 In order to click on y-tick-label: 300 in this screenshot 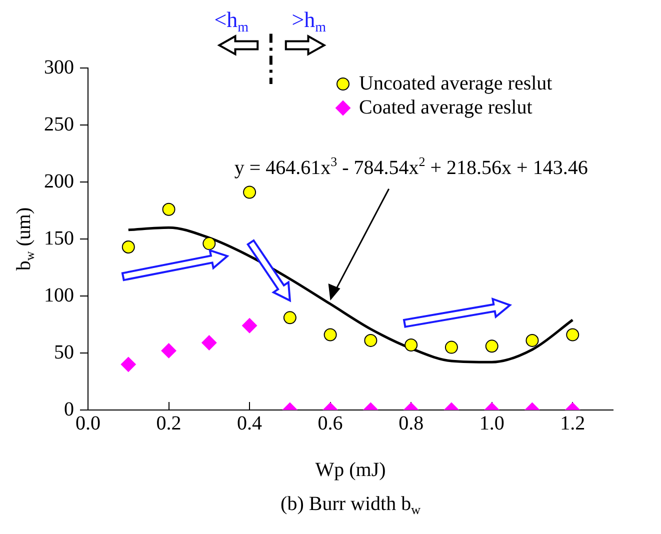, I will do `click(59, 67)`.